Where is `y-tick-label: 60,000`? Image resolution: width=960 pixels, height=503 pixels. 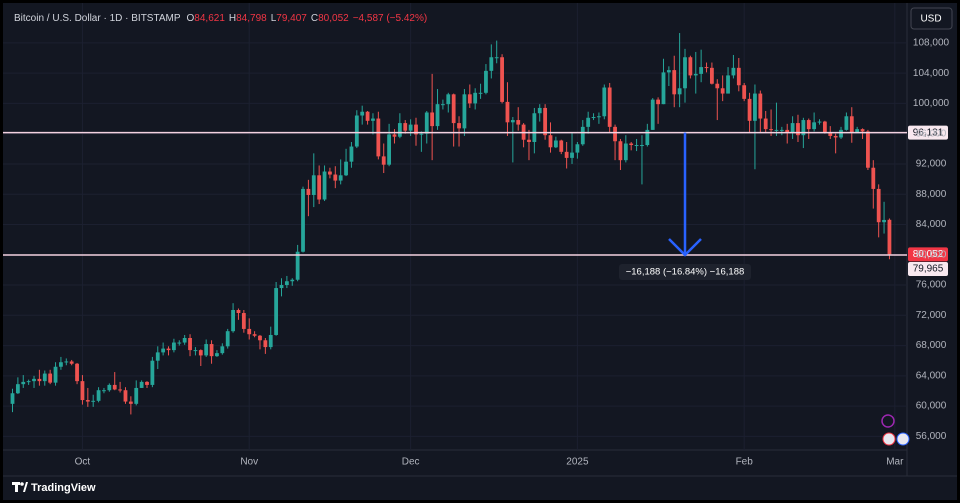
y-tick-label: 60,000 is located at coordinates (931, 406).